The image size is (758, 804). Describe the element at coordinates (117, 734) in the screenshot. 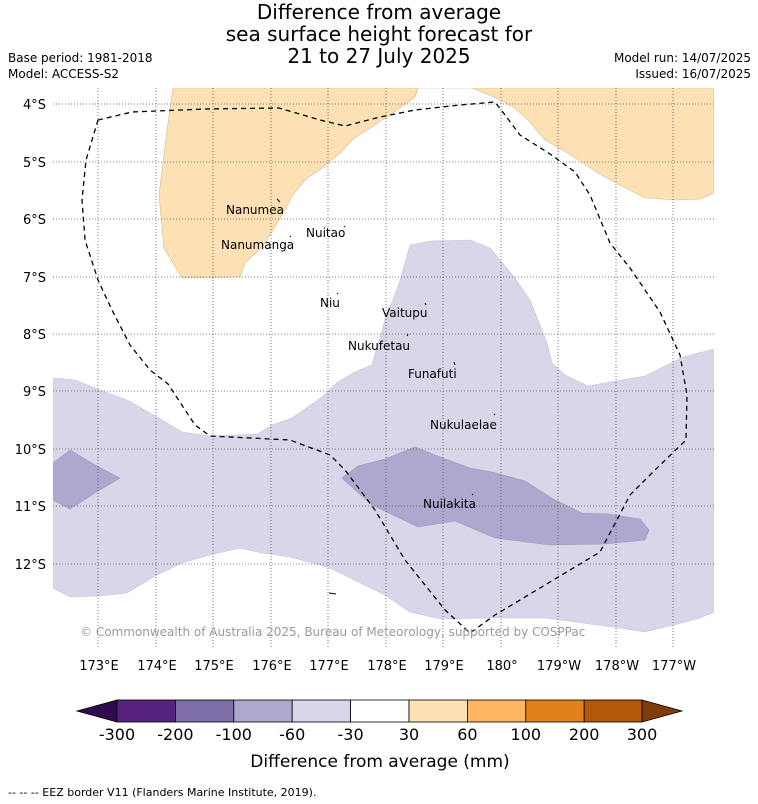

I see `colorbar-tick: -300` at that location.